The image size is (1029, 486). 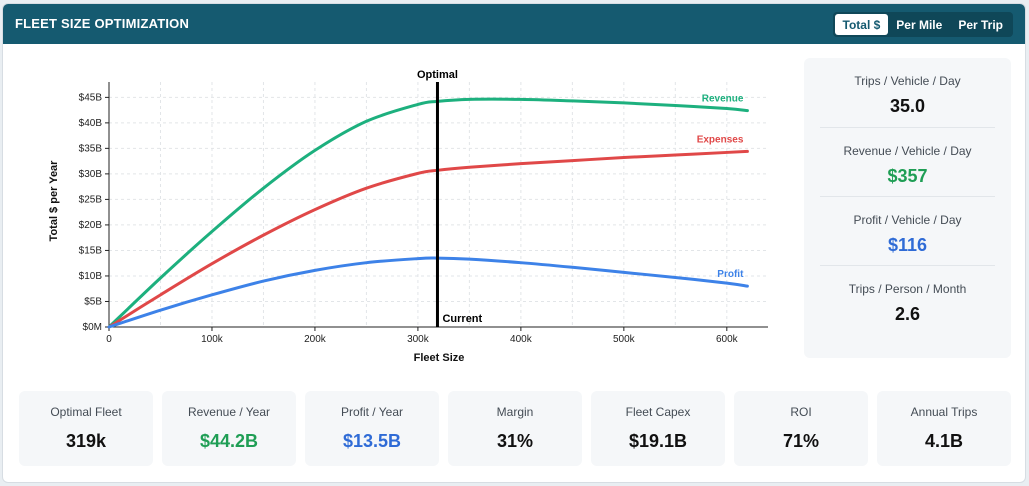 What do you see at coordinates (315, 339) in the screenshot?
I see `x-tick-label: 200k` at bounding box center [315, 339].